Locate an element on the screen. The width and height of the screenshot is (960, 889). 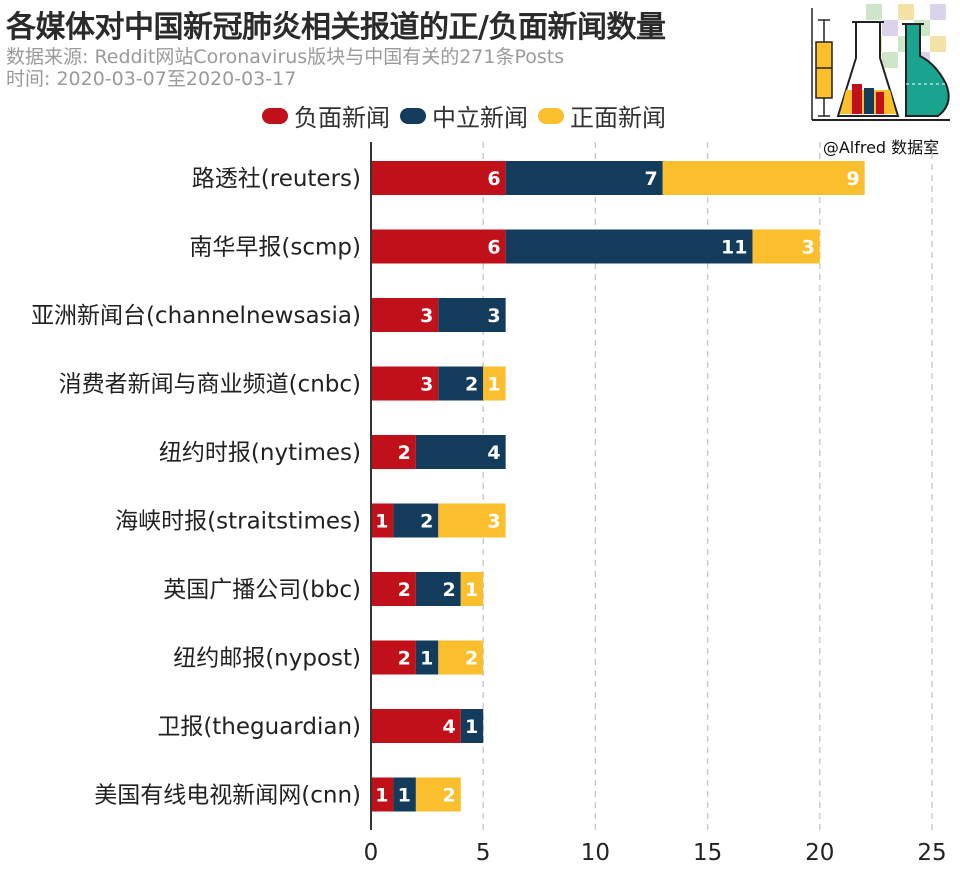
logo-flask-icon is located at coordinates (880, 62).